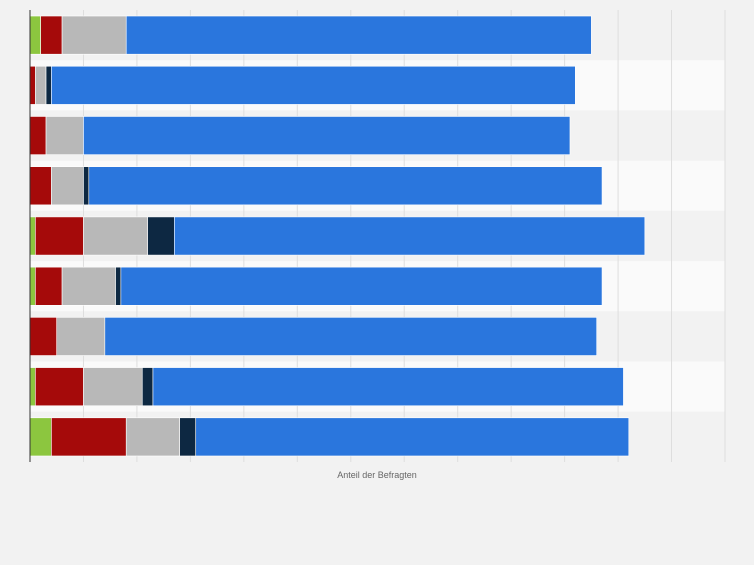 The height and width of the screenshot is (565, 754). I want to click on x-axis-label: Anteil der Befragten, so click(377, 475).